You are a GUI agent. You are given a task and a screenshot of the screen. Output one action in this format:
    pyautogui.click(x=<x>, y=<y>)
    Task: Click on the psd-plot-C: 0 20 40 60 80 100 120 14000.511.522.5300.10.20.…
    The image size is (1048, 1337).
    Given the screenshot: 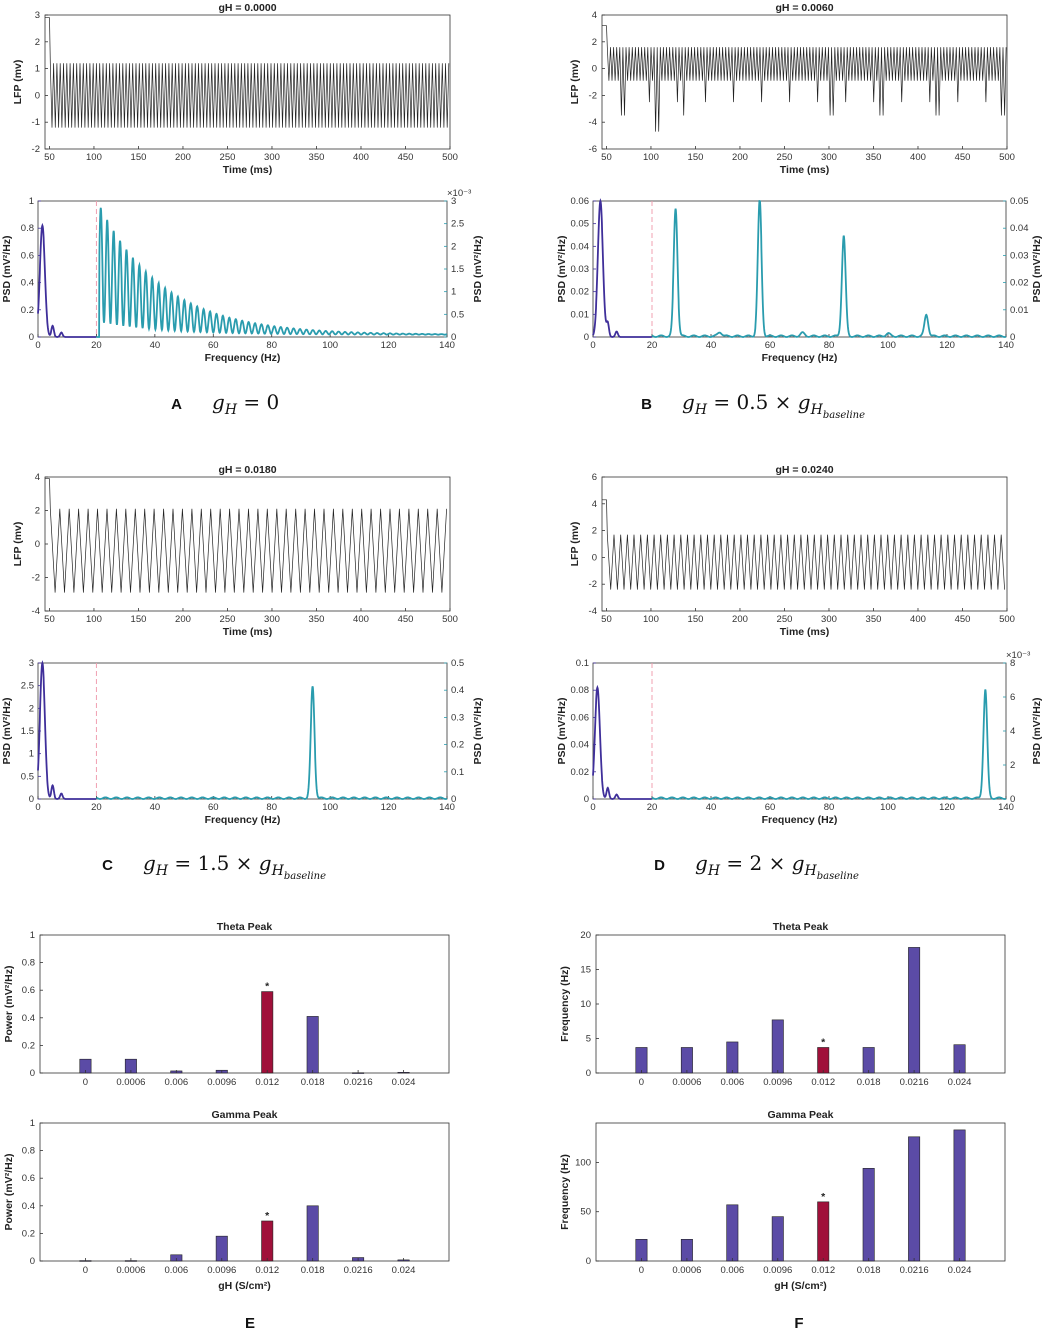 What is the action you would take?
    pyautogui.click(x=242, y=742)
    